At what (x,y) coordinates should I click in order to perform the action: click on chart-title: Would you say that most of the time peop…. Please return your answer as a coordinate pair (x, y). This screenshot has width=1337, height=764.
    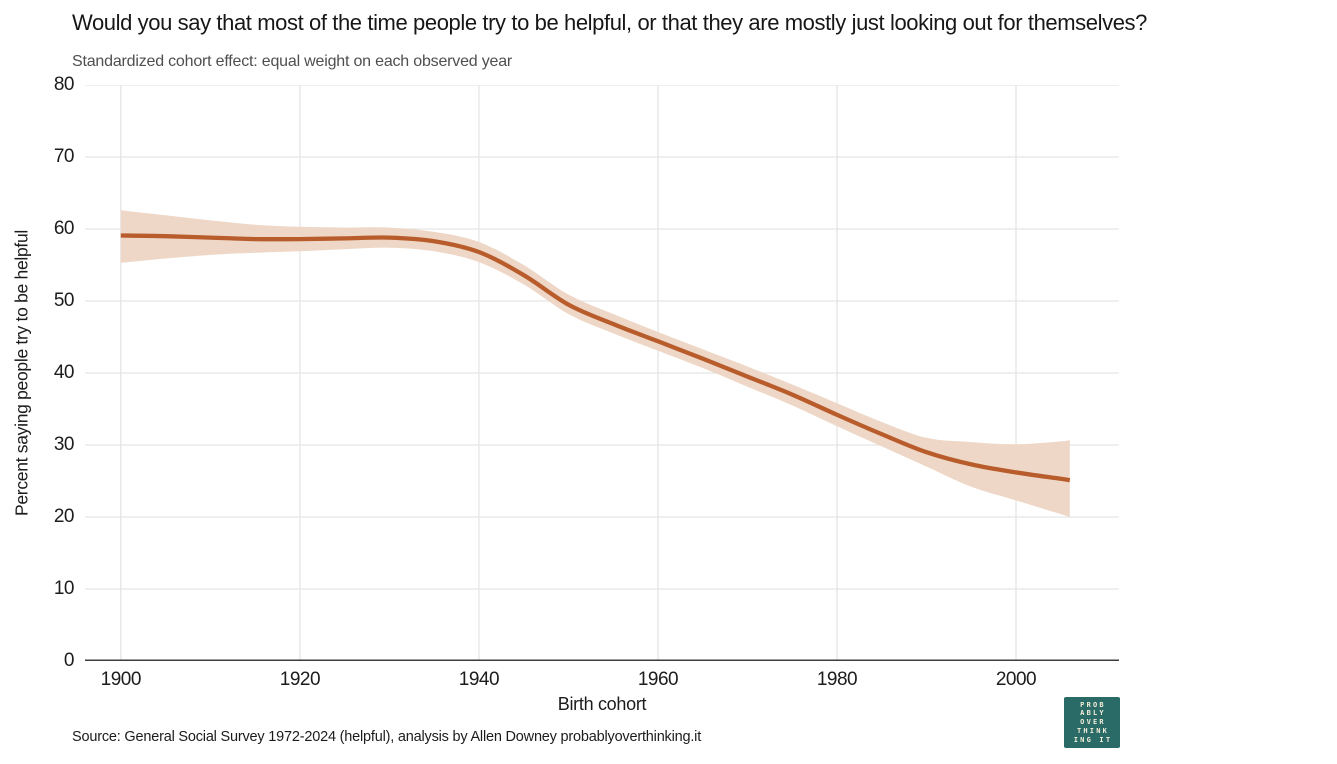
    Looking at the image, I should click on (609, 22).